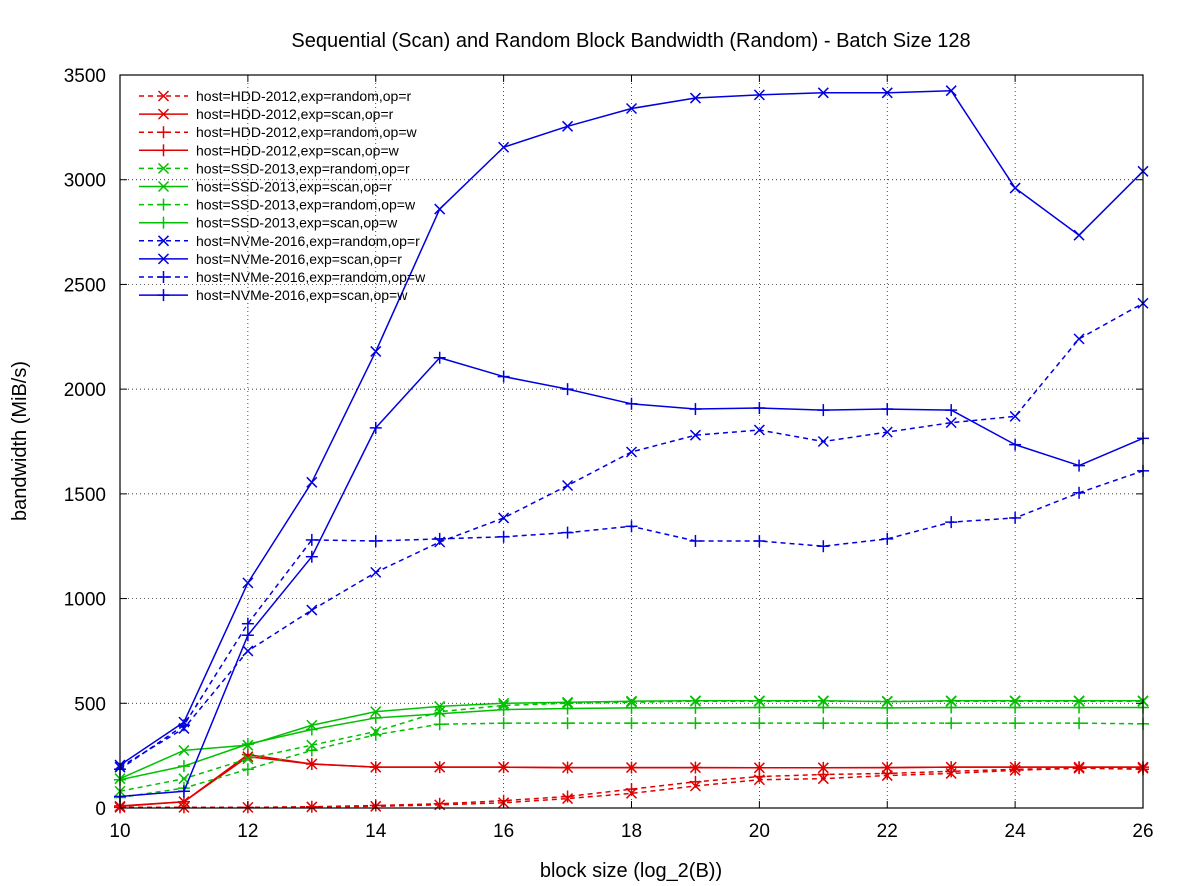 The height and width of the screenshot is (886, 1180). Describe the element at coordinates (295, 114) in the screenshot. I see `legend-label: host=HDD-2012,exp=scan,op=r` at that location.